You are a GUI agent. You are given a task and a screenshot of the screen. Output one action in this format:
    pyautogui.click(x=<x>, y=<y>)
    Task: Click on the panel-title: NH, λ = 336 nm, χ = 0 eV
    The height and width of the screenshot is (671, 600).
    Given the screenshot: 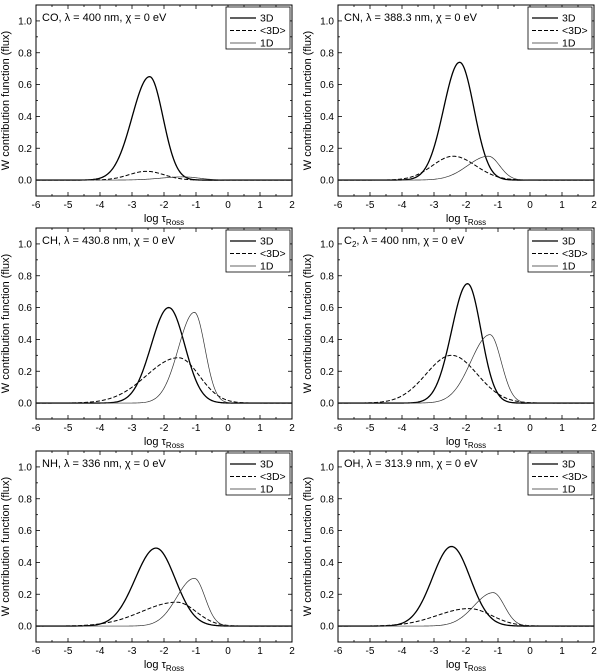 What is the action you would take?
    pyautogui.click(x=104, y=464)
    